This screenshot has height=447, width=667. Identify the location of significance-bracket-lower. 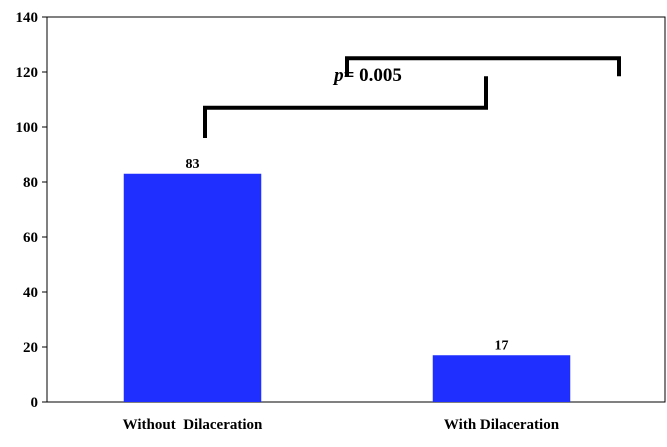
(483, 66).